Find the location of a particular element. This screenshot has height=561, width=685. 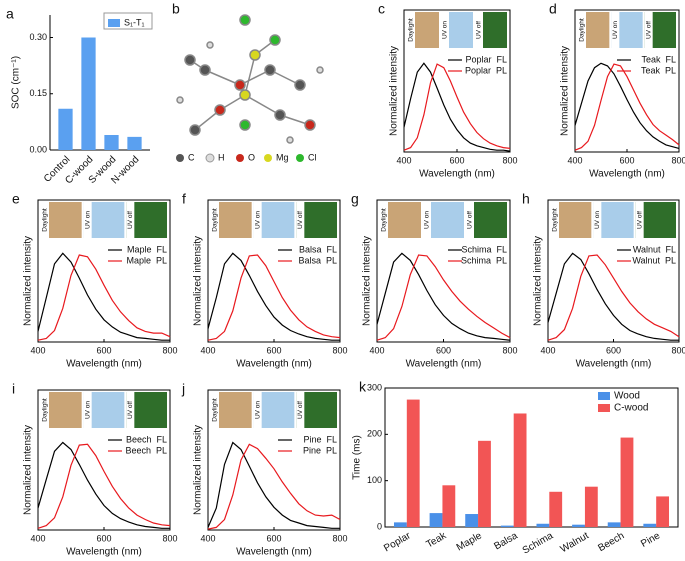

panel-label: d is located at coordinates (553, 9).